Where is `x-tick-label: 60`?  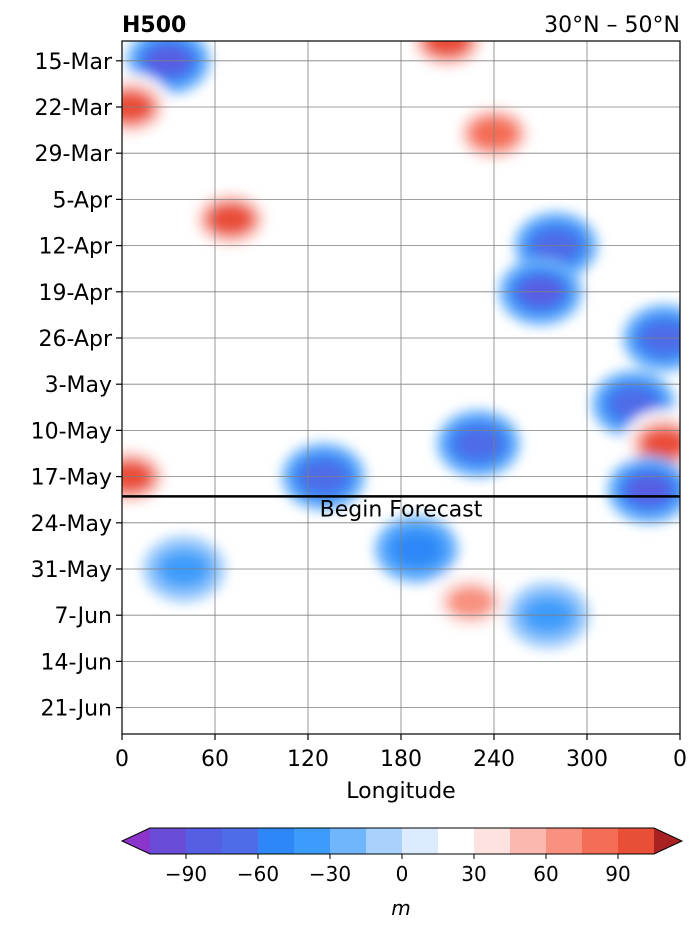
x-tick-label: 60 is located at coordinates (215, 759).